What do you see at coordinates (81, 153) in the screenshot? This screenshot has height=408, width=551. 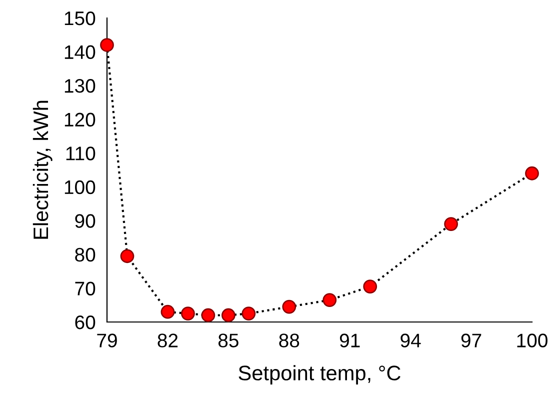 I see `y-tick-label: 110` at bounding box center [81, 153].